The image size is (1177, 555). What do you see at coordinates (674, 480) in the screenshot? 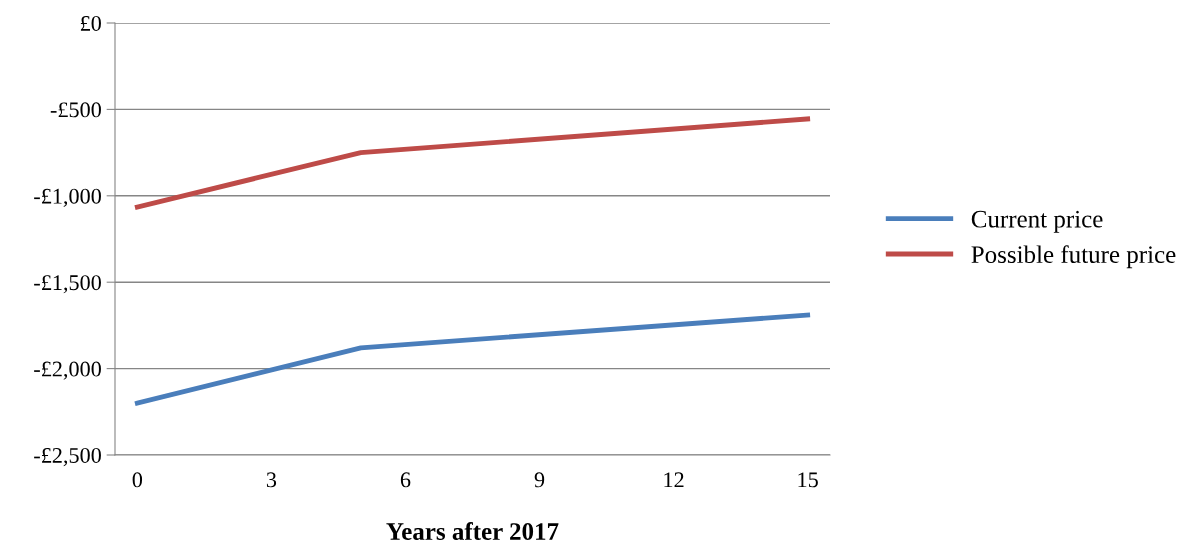
I see `x-tick-label: 12` at bounding box center [674, 480].